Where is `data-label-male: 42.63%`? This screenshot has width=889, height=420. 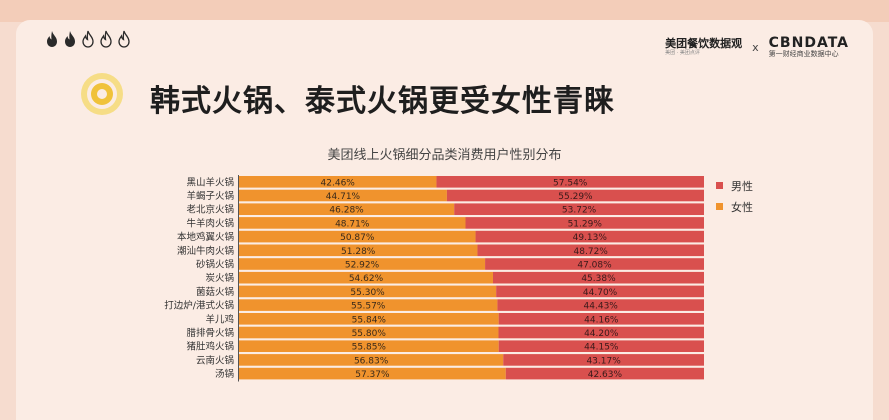
data-label-male: 42.63% is located at coordinates (605, 375).